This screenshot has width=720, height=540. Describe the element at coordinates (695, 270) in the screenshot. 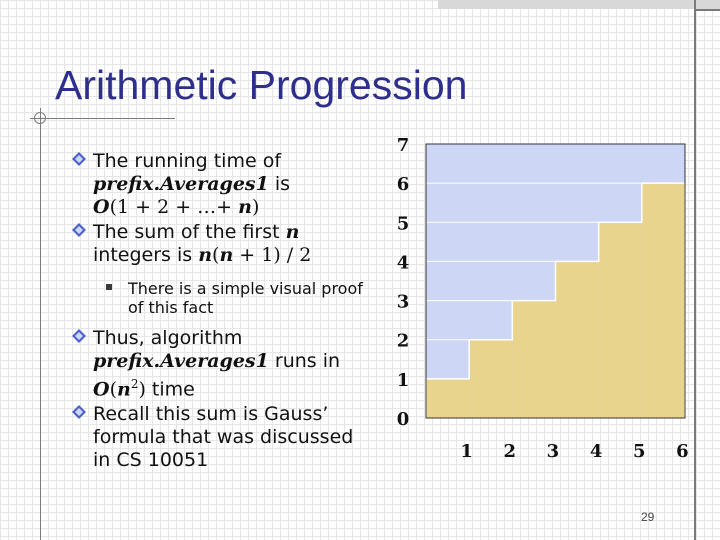

I see `right-edge-rule` at that location.